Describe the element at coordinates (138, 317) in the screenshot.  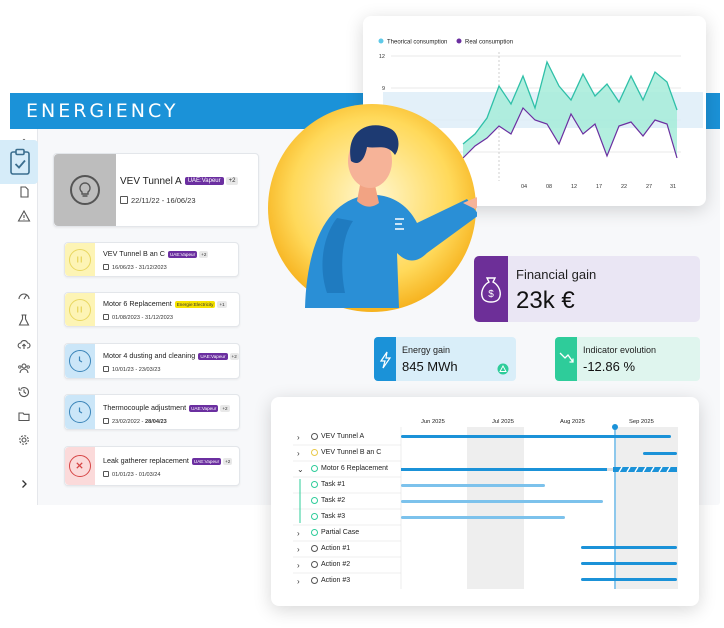
I see `project-dates: 01/08/2023 - 31/12/2023` at that location.